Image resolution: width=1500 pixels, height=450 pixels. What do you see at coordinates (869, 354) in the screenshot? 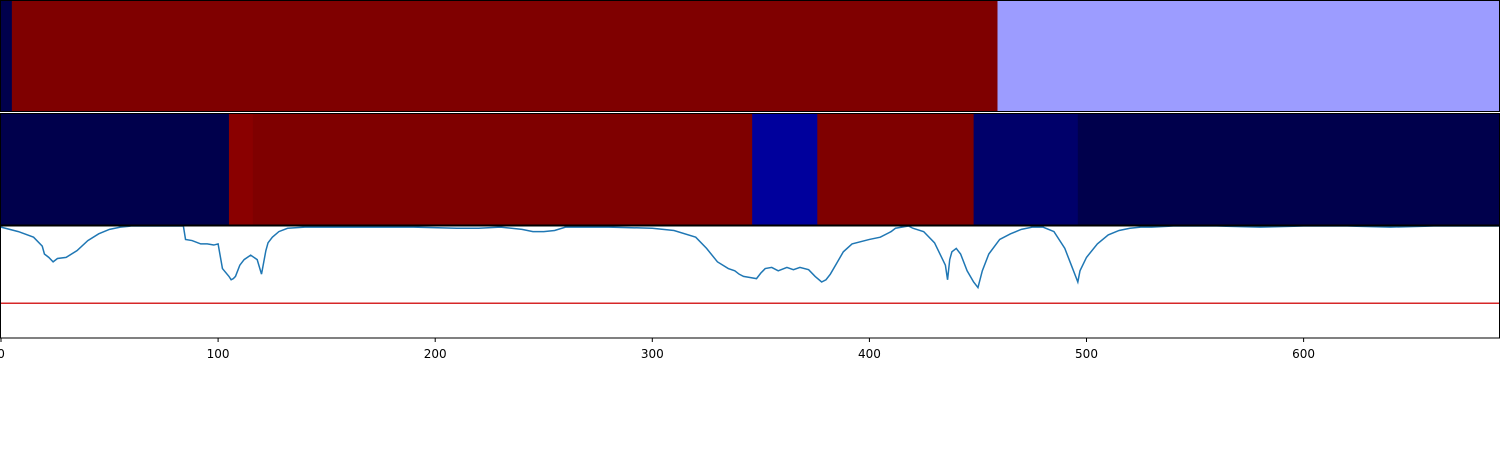
I see `x-tick-label-4: 400` at bounding box center [869, 354].